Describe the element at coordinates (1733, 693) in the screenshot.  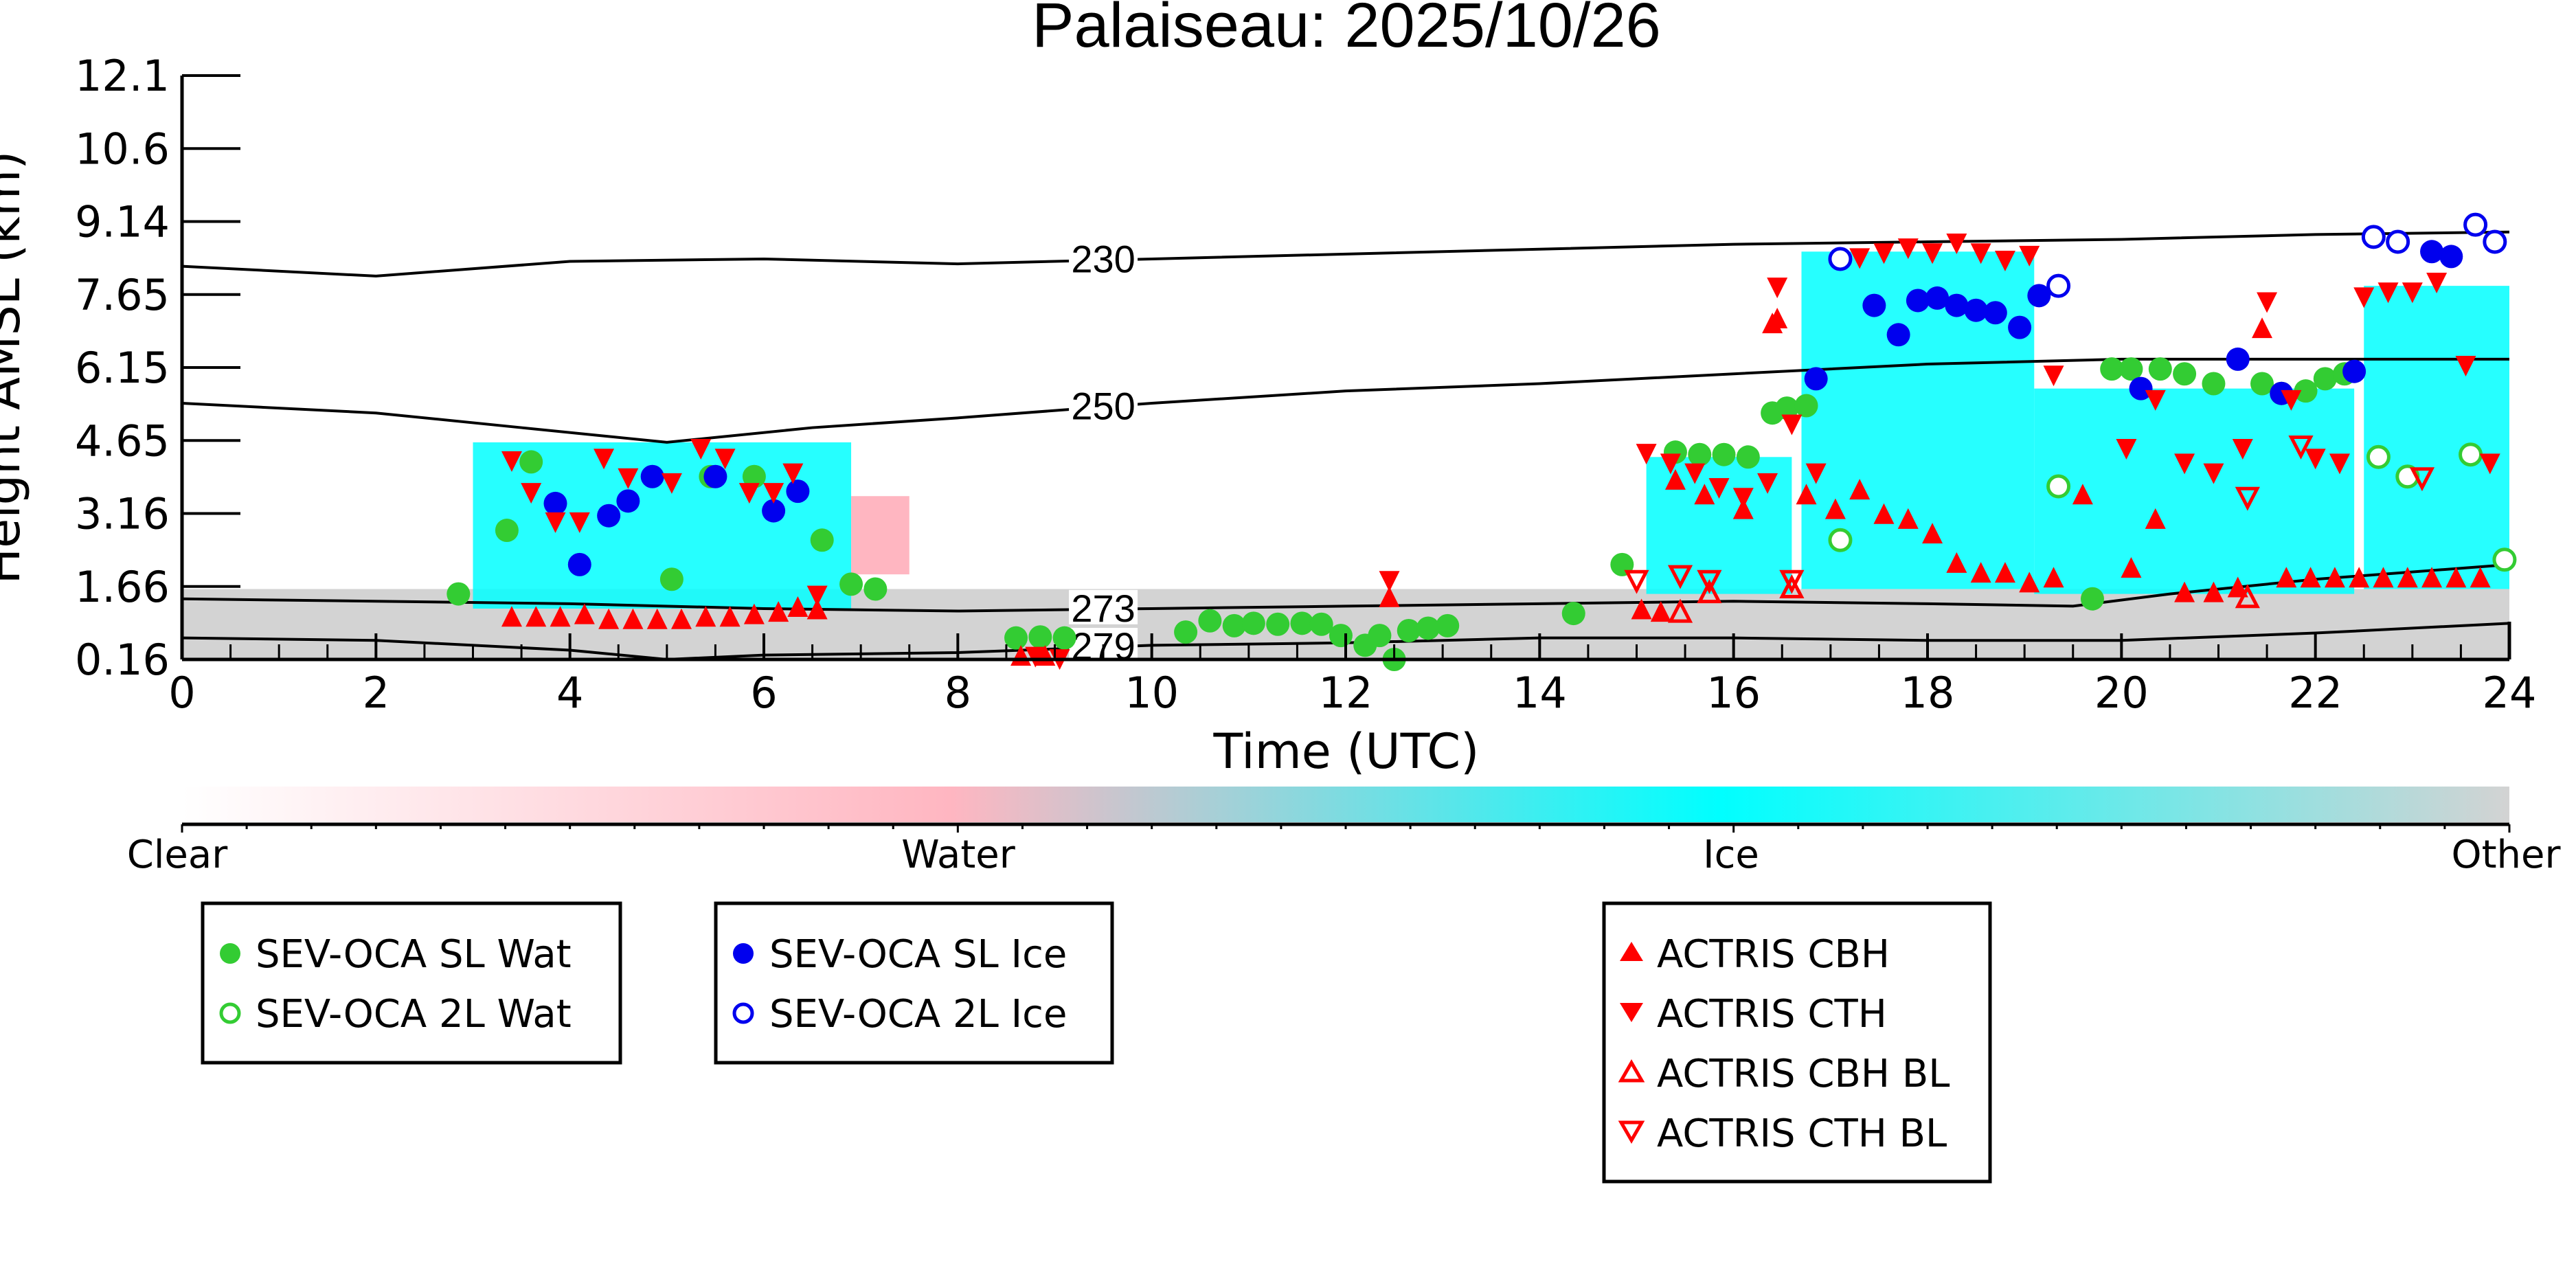
I see `x-tick-label-16: 16` at that location.